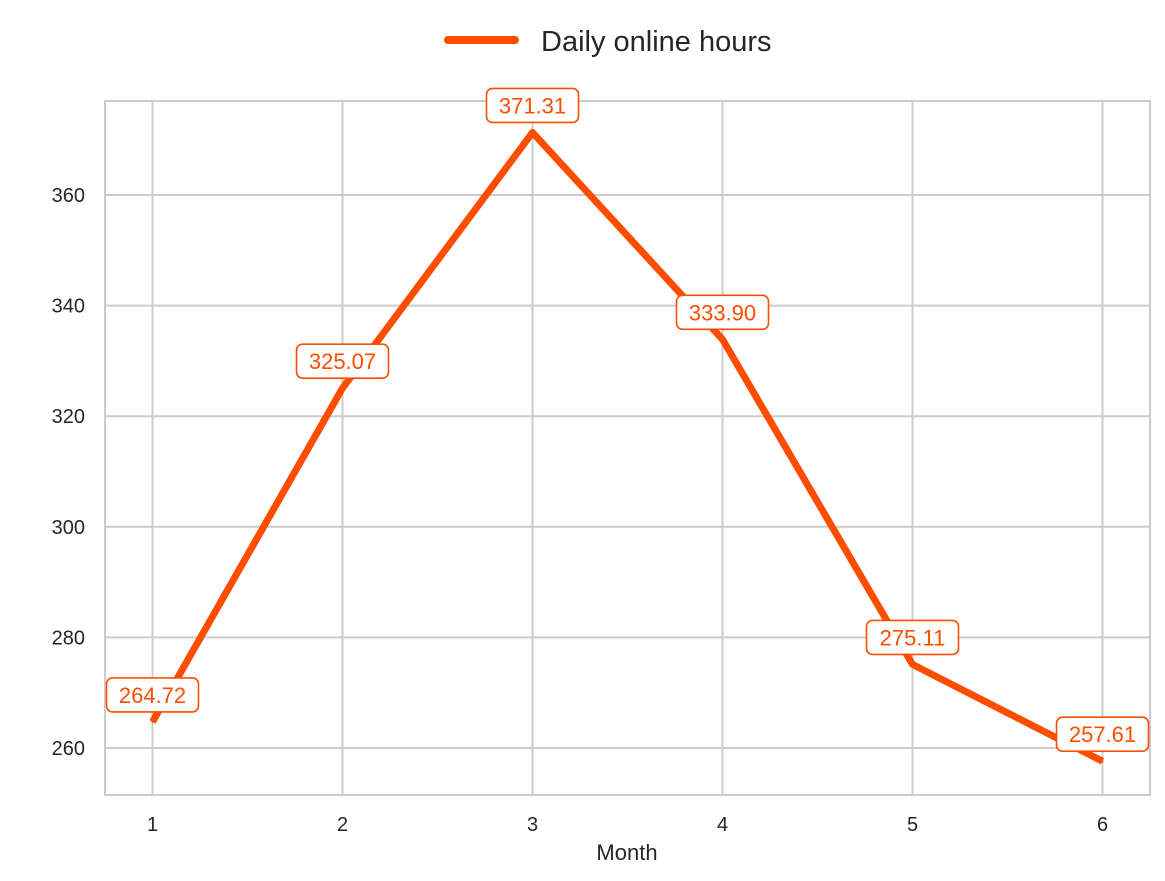 The image size is (1165, 881). What do you see at coordinates (342, 825) in the screenshot?
I see `x-tick-label: 2` at bounding box center [342, 825].